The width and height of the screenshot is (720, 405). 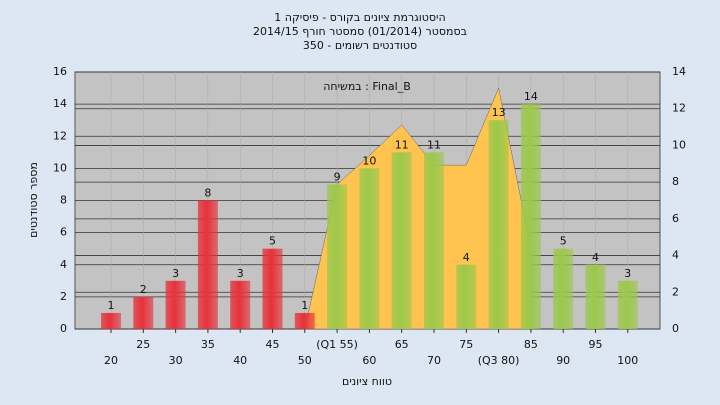 What do you see at coordinates (434, 360) in the screenshot?
I see `x-tick-label: 70` at bounding box center [434, 360].